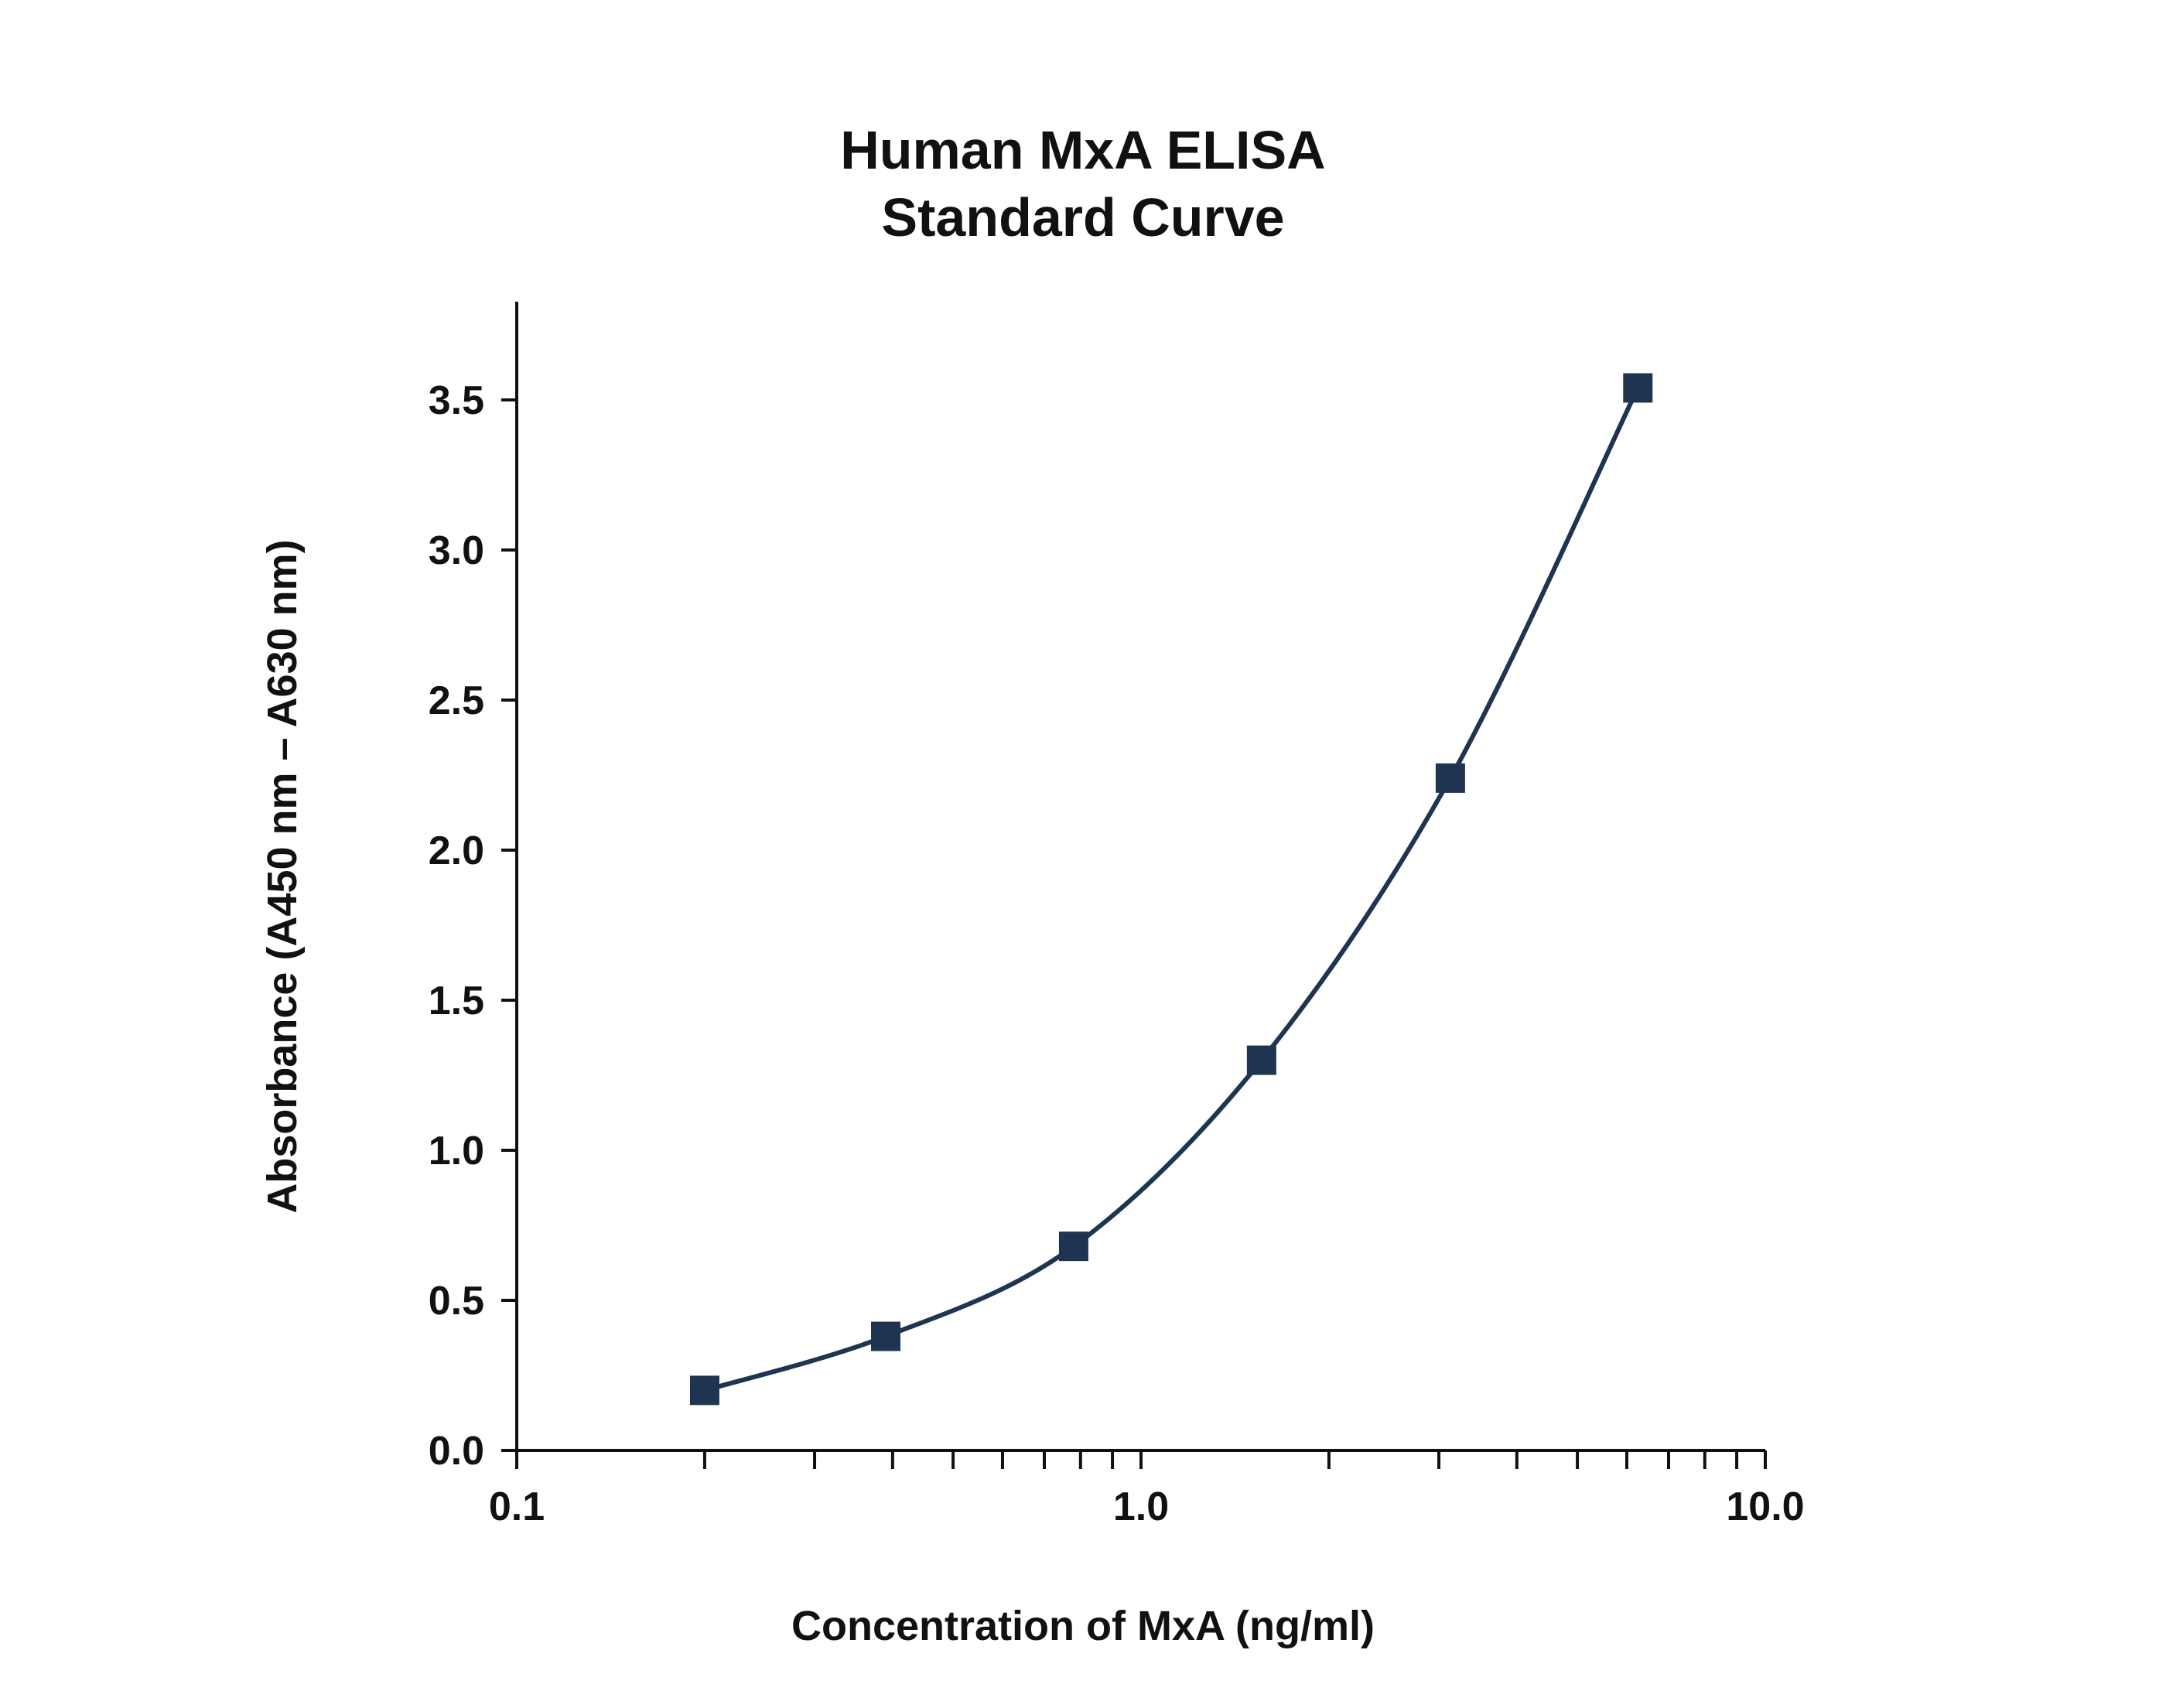  What do you see at coordinates (456, 1301) in the screenshot?
I see `y-tick-label: 0.5` at bounding box center [456, 1301].